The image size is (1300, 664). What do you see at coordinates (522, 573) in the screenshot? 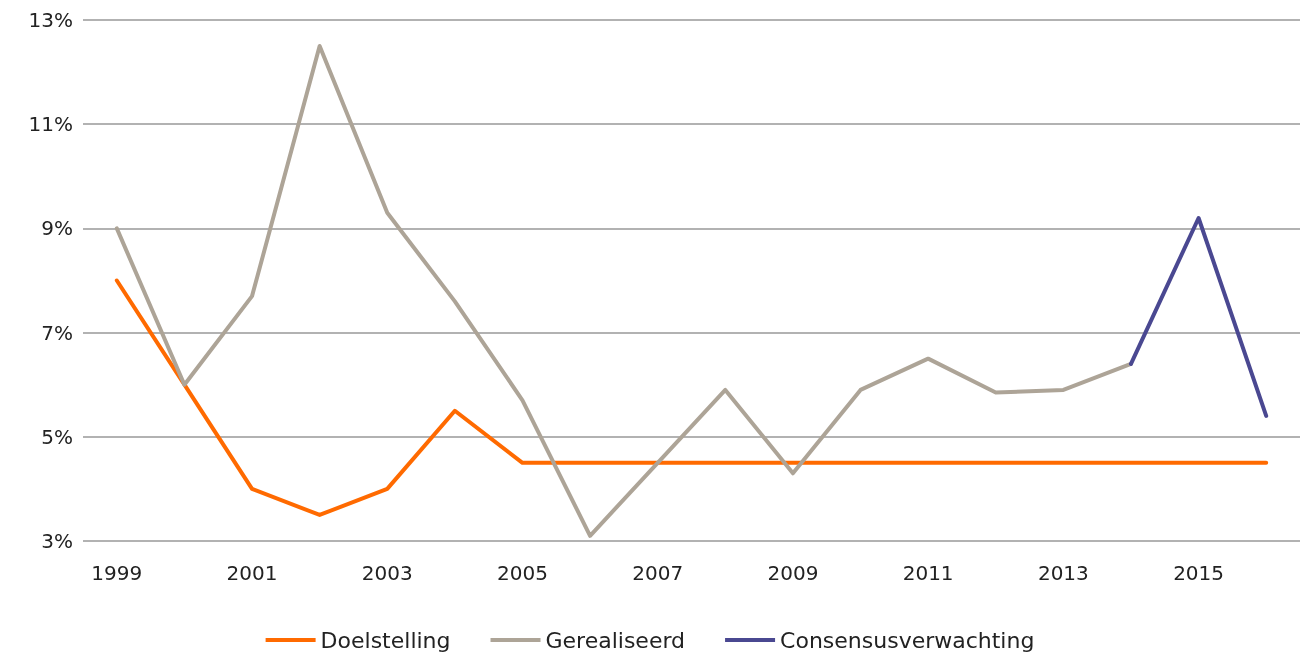
I see `x-tick-label: 2005` at bounding box center [522, 573].